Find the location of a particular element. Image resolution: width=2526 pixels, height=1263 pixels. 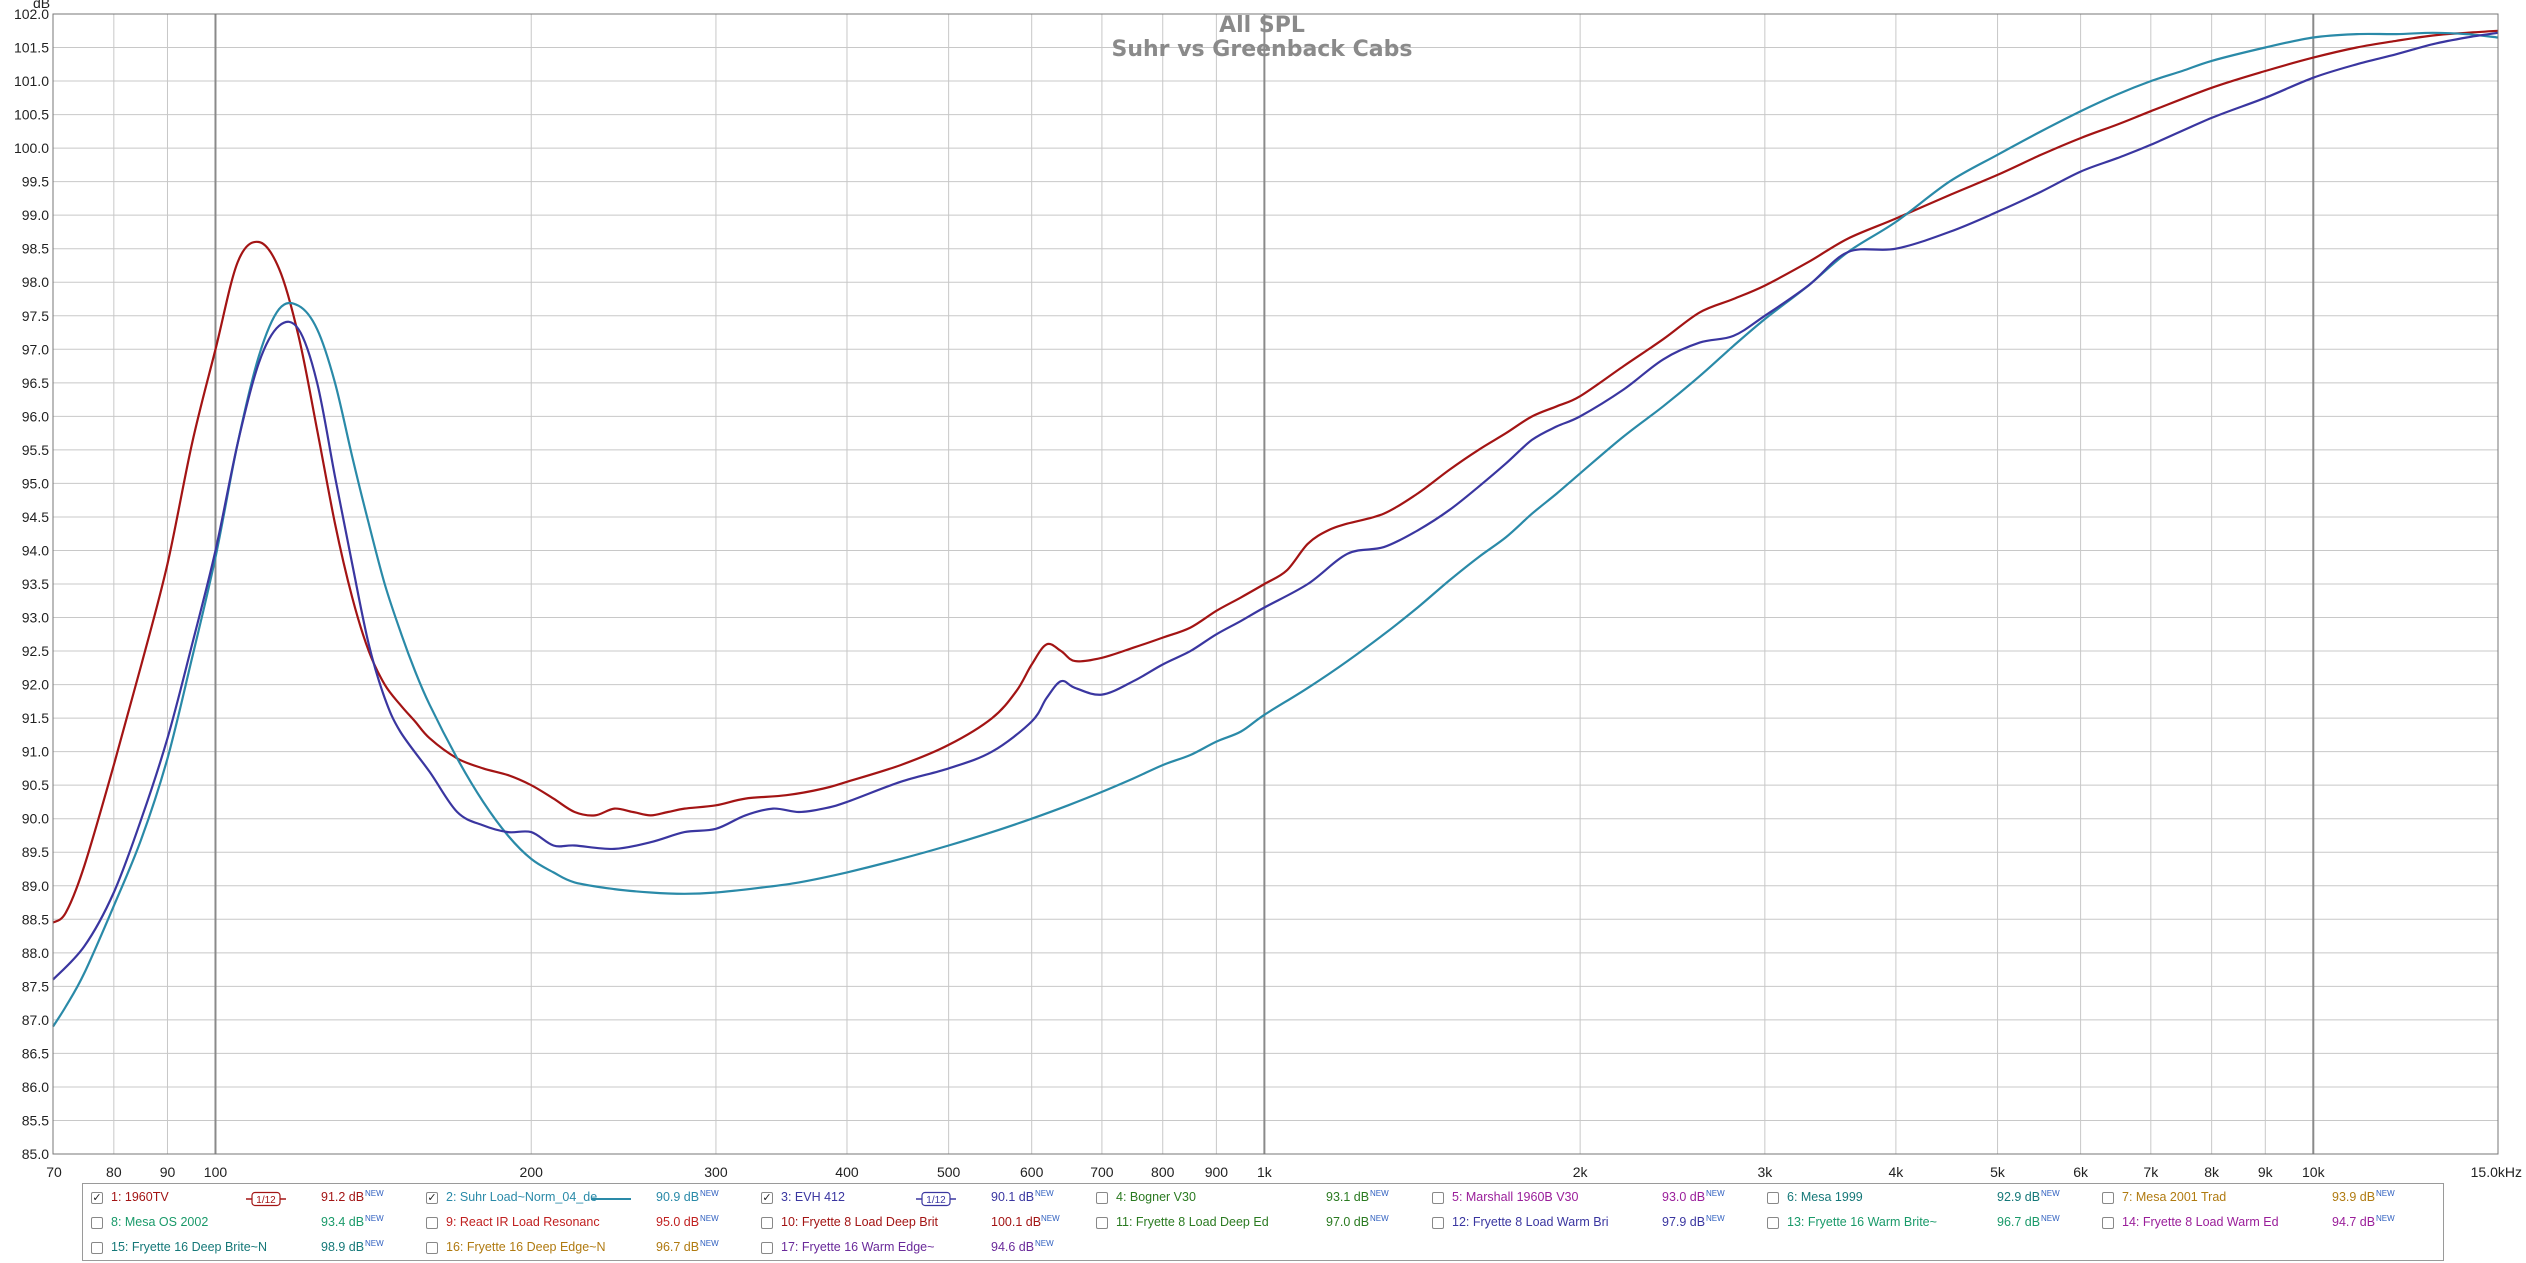

legend-label: 3: EVH 412 is located at coordinates (813, 1197).